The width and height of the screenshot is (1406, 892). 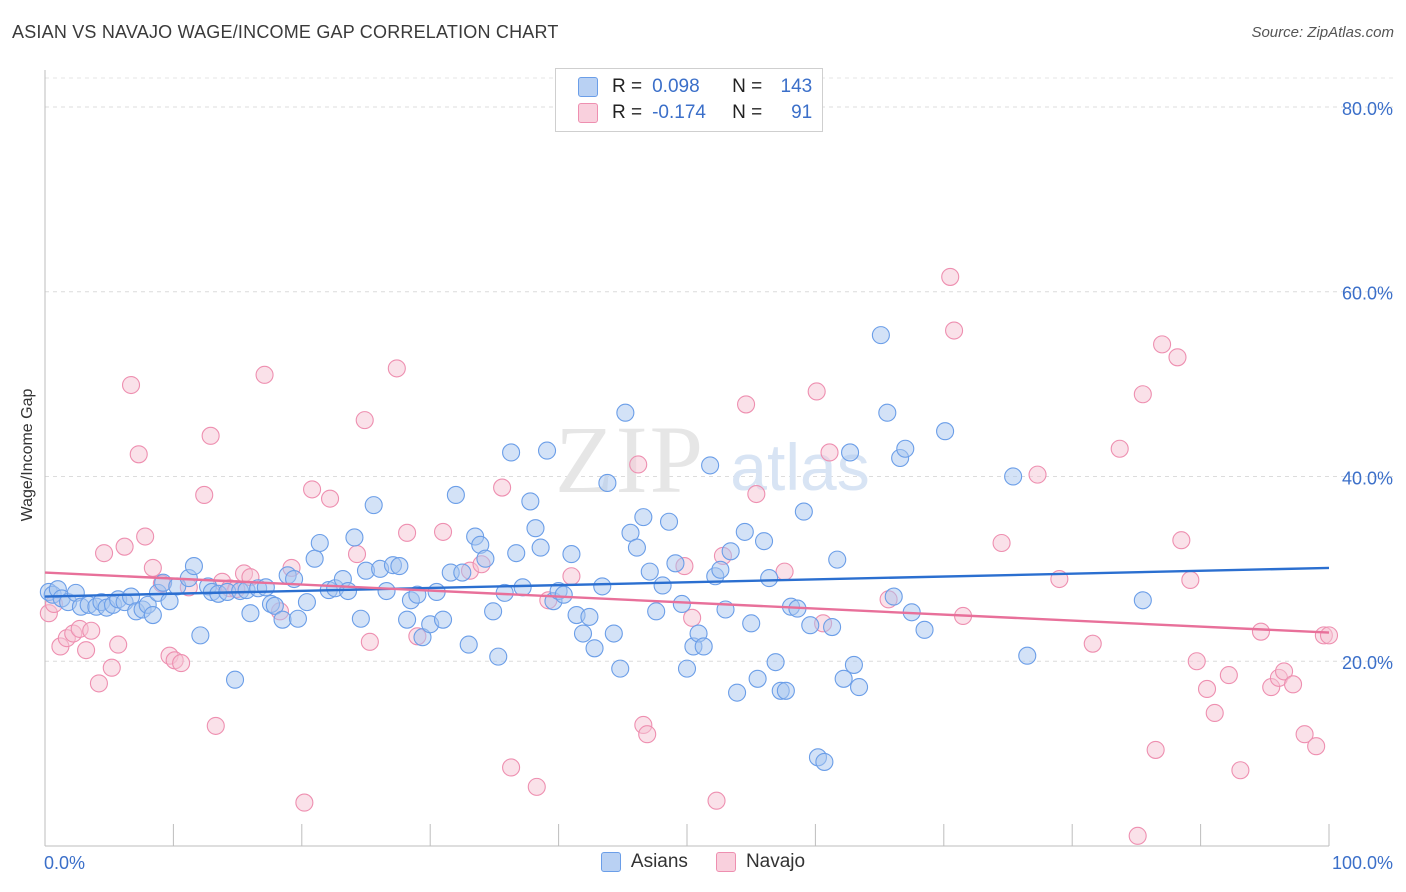 I want to click on legend-item-navajo: Navajo, so click(x=760, y=862).